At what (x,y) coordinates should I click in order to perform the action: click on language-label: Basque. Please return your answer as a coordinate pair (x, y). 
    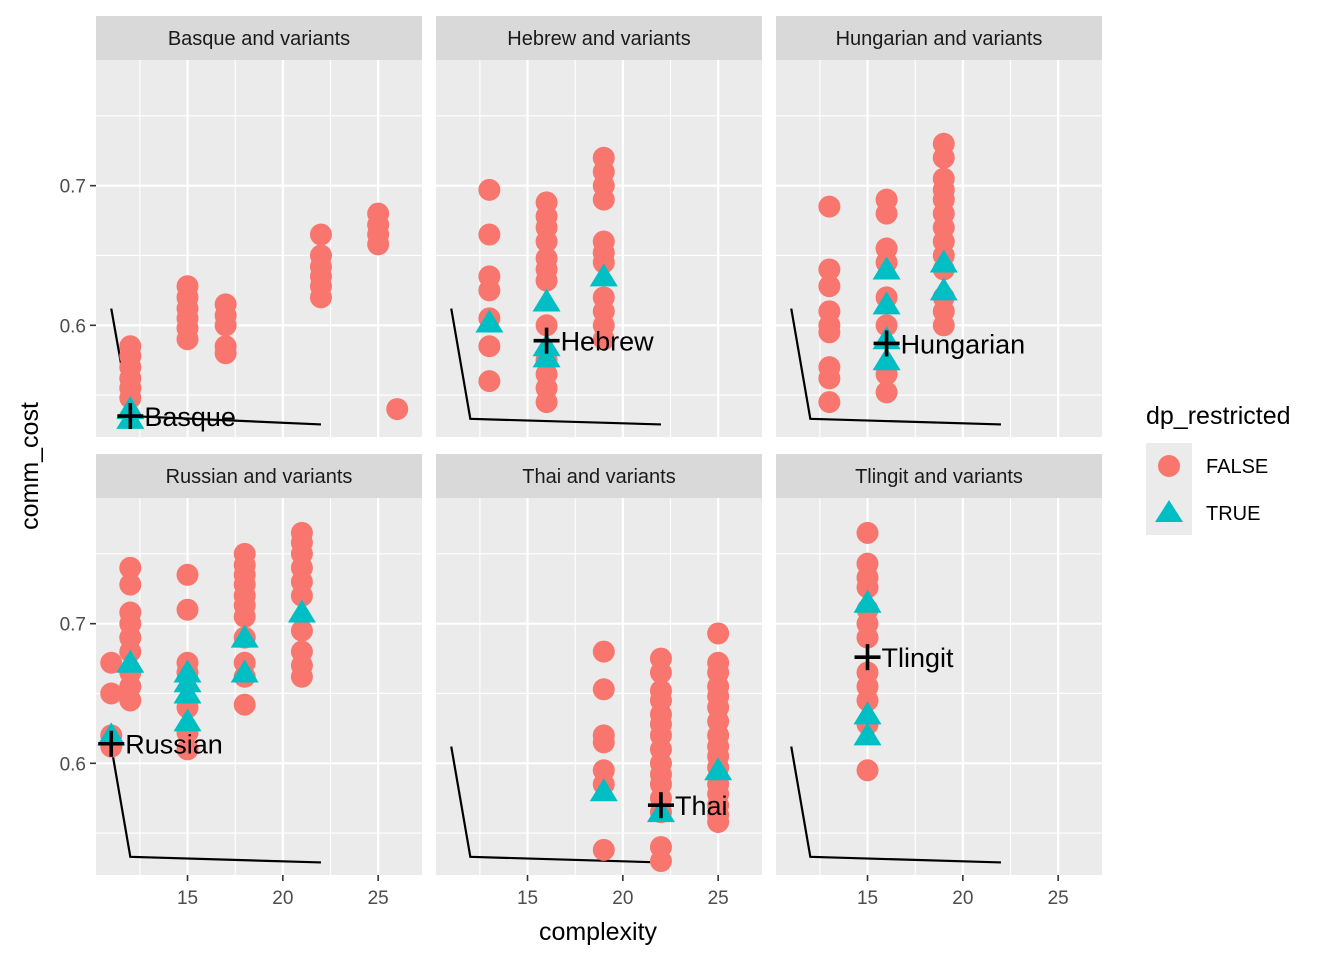
    Looking at the image, I should click on (190, 417).